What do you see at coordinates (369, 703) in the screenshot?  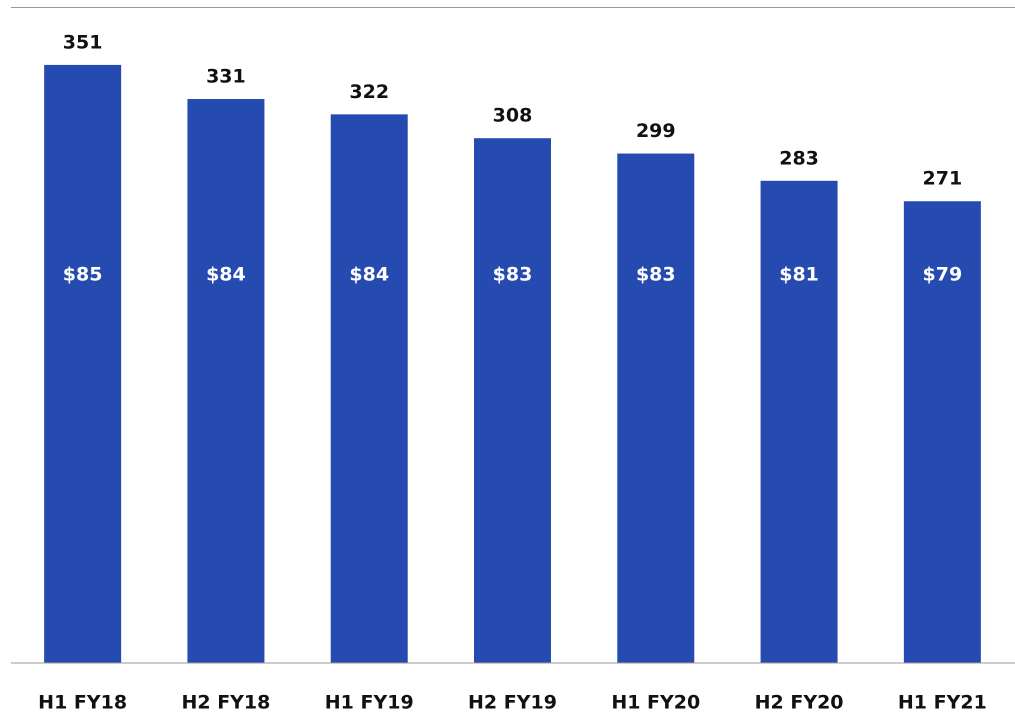 I see `x-tick-label: H1 FY19` at bounding box center [369, 703].